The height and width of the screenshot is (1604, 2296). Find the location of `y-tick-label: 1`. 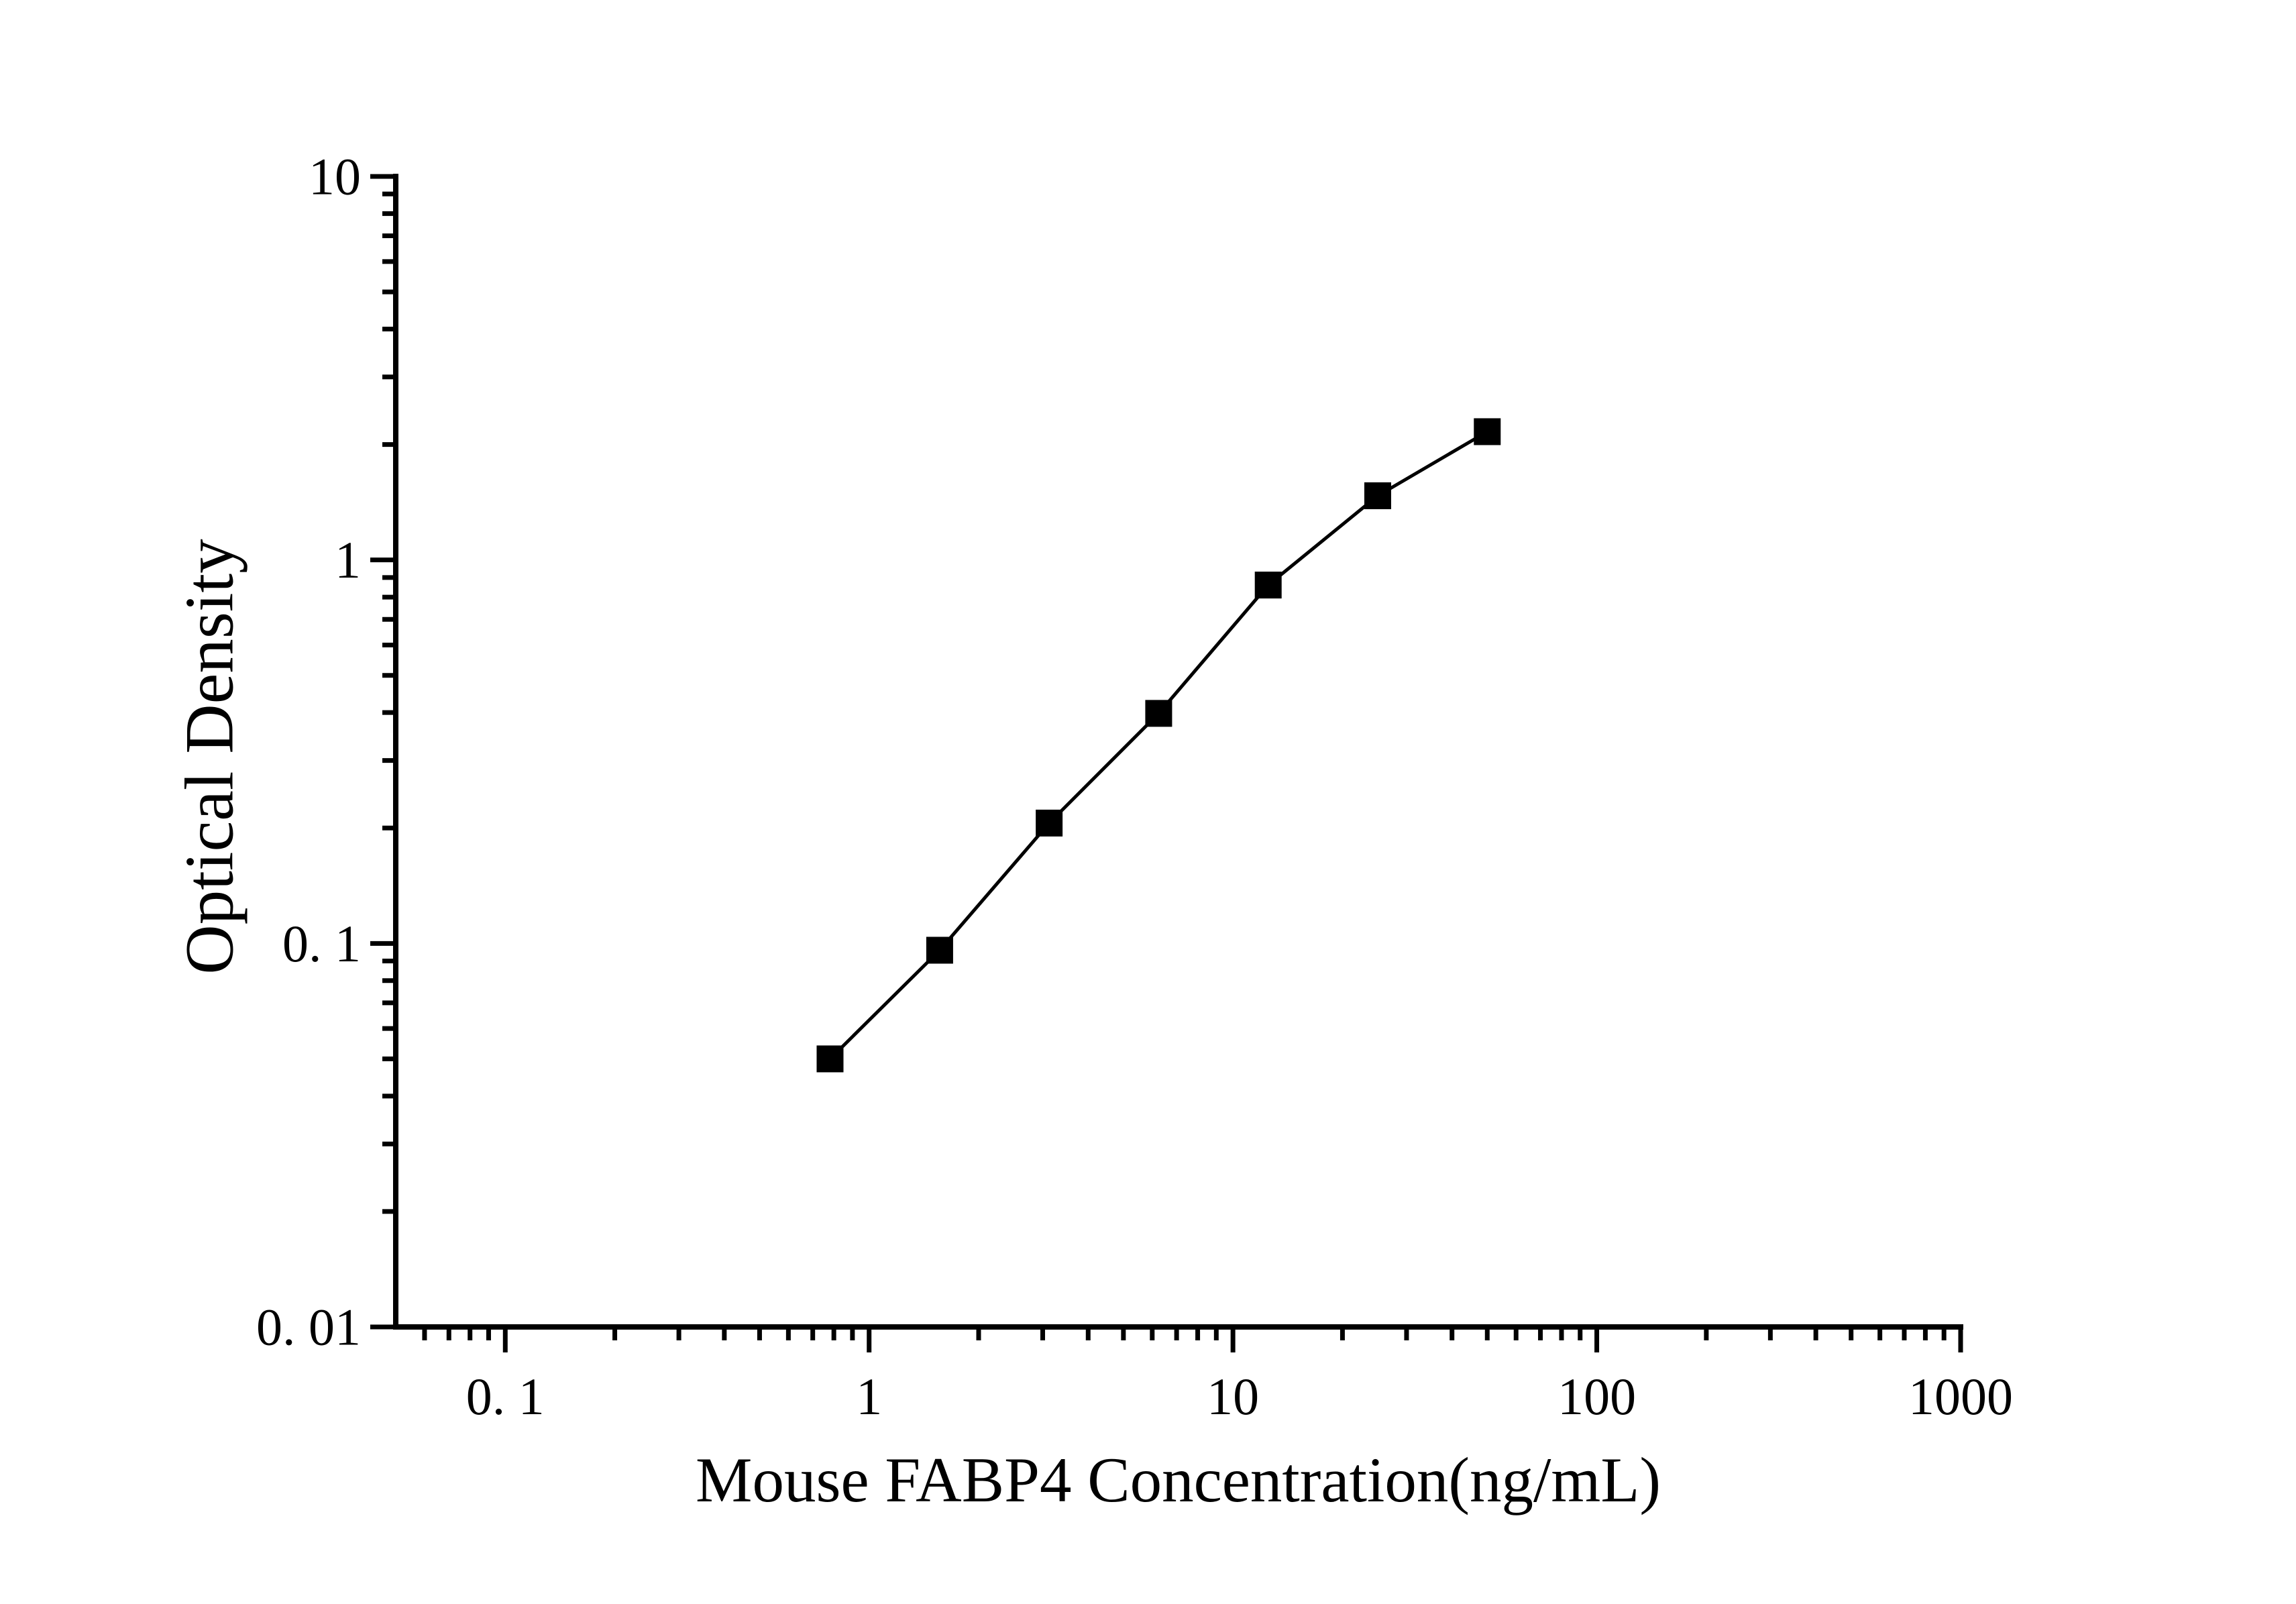

y-tick-label: 1 is located at coordinates (348, 560).